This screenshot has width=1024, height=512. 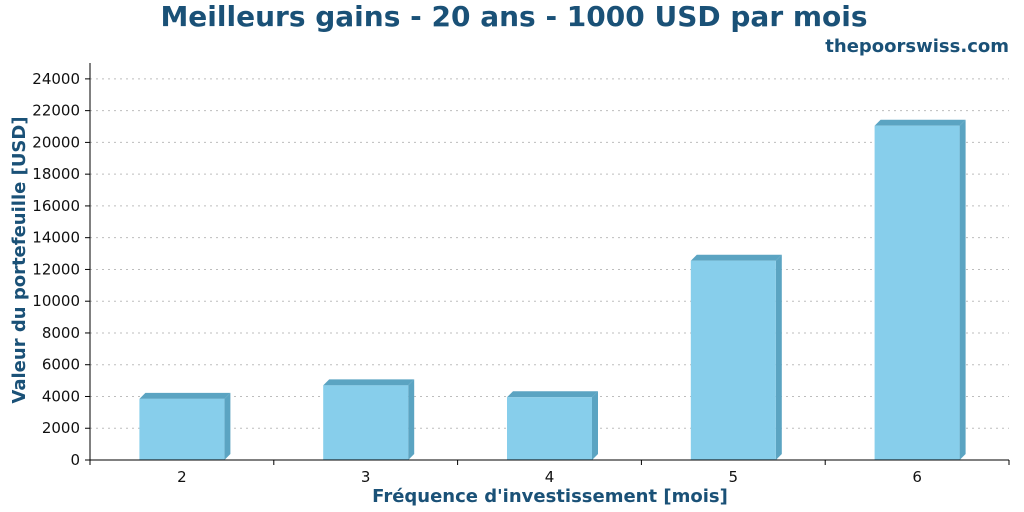 What do you see at coordinates (56, 269) in the screenshot?
I see `y-tick-label: 12000` at bounding box center [56, 269].